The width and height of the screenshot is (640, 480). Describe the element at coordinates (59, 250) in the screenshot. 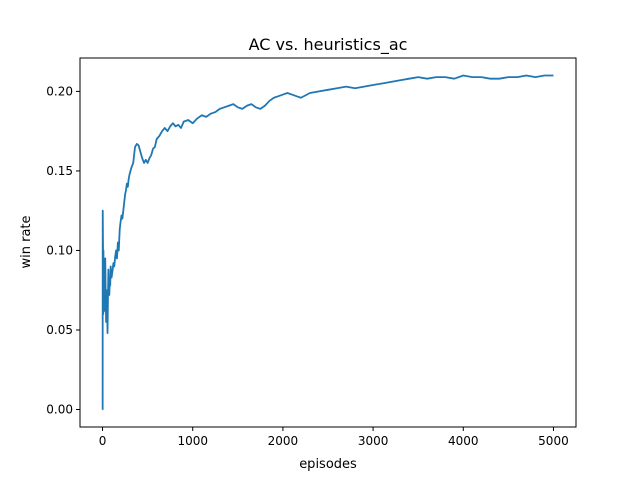

I see `y-tick-label: 0.10` at that location.